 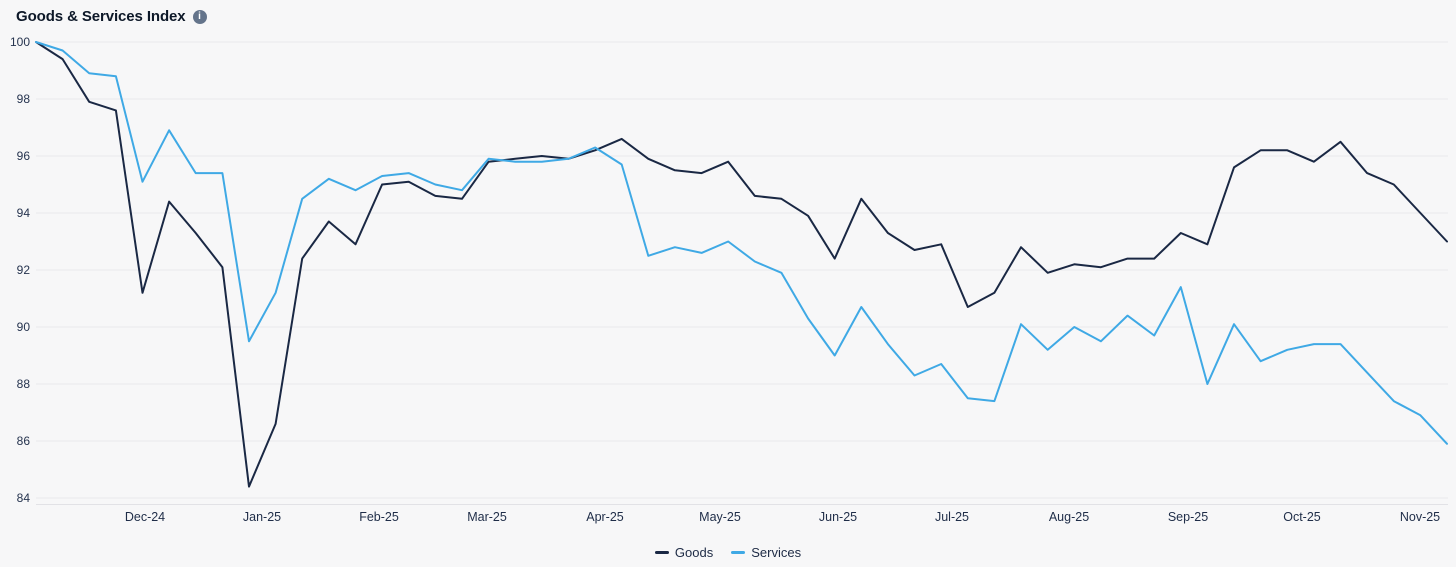 What do you see at coordinates (661, 552) in the screenshot?
I see `goods-swatch-icon` at bounding box center [661, 552].